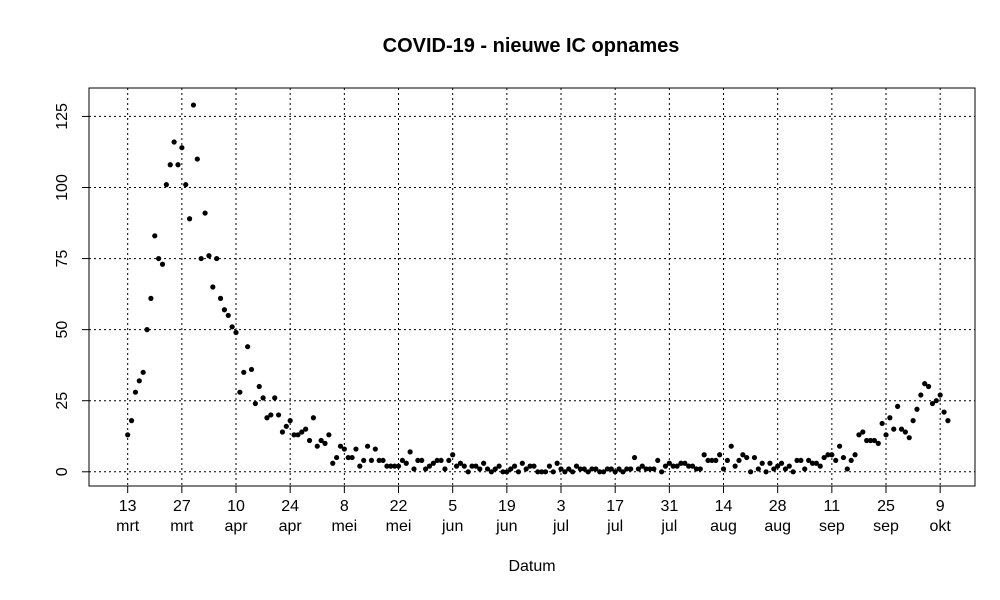 This screenshot has height=600, width=1000. Describe the element at coordinates (182, 526) in the screenshot. I see `x-tick-label-month: mrt` at that location.